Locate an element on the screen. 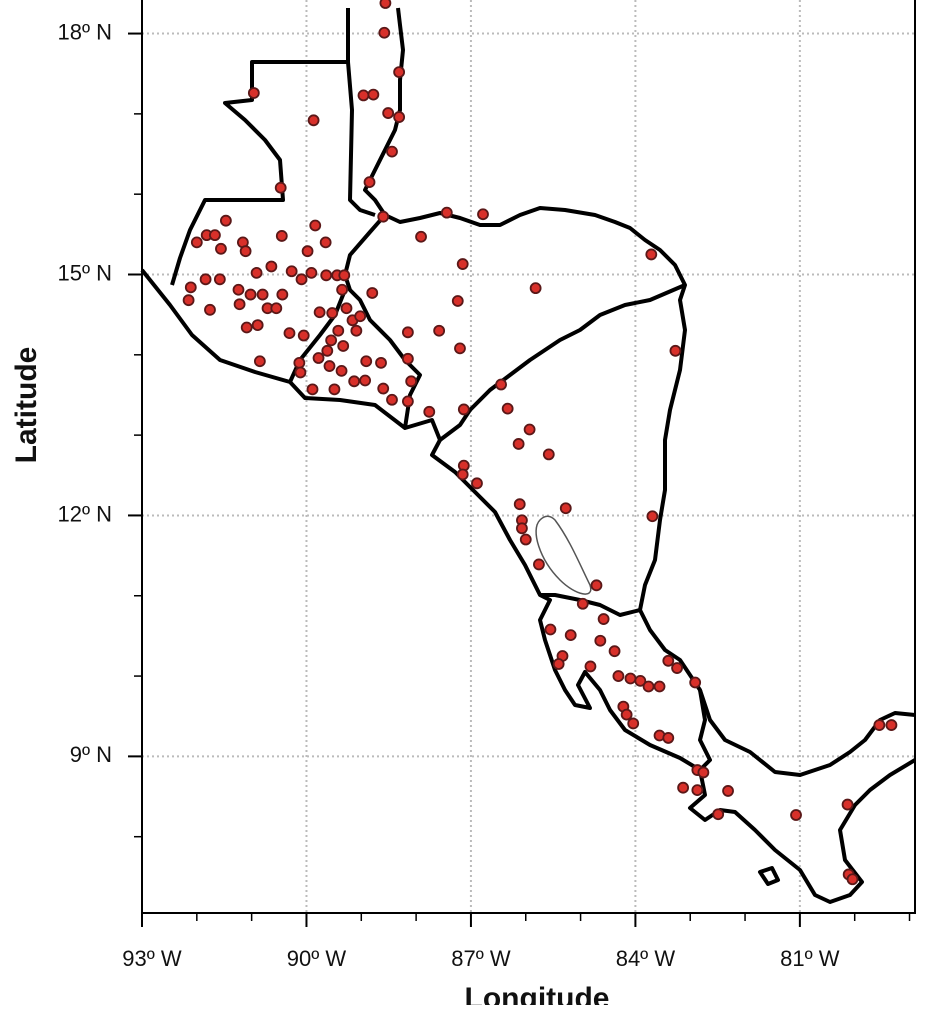 The height and width of the screenshot is (1010, 933). y-axis-title: Latitude is located at coordinates (26, 405).